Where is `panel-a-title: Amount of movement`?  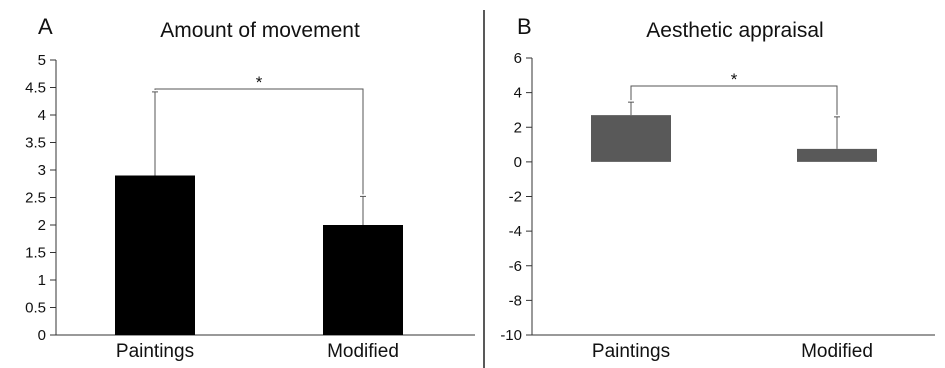 panel-a-title: Amount of movement is located at coordinates (260, 30).